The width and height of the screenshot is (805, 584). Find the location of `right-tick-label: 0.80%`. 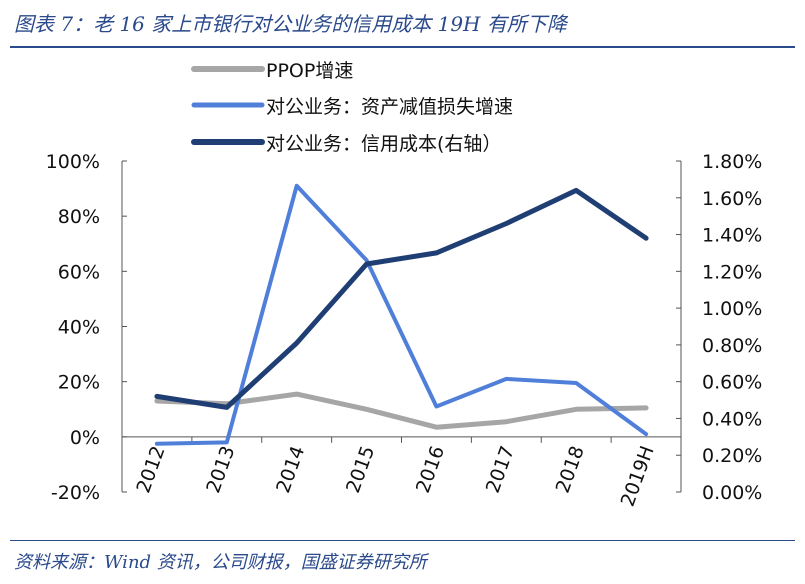

right-tick-label: 0.80% is located at coordinates (732, 346).